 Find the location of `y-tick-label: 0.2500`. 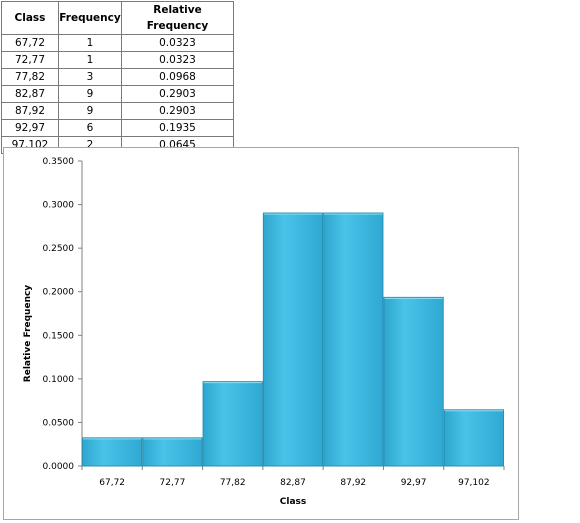

y-tick-label: 0.2500 is located at coordinates (59, 249).